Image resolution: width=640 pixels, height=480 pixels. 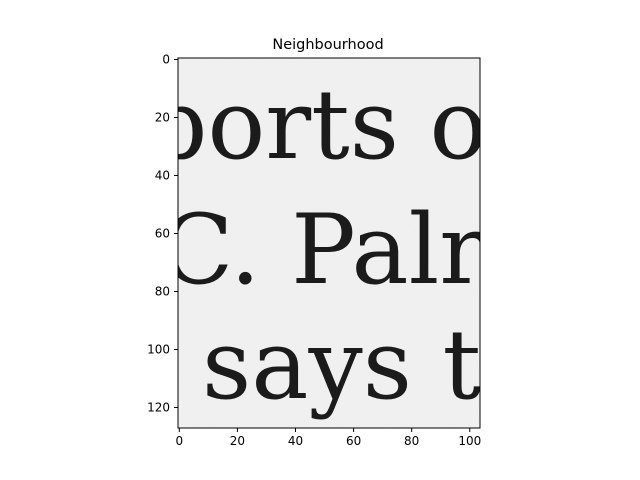 I want to click on y-tick-label: 60, so click(x=162, y=234).